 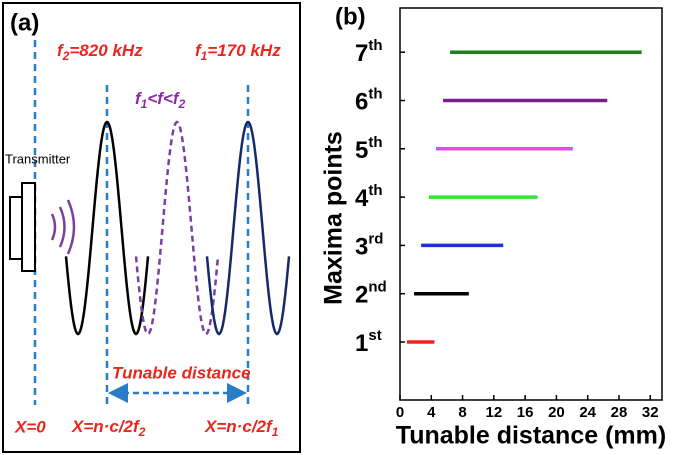 I want to click on y-tick-label: 2nd, so click(x=371, y=294).